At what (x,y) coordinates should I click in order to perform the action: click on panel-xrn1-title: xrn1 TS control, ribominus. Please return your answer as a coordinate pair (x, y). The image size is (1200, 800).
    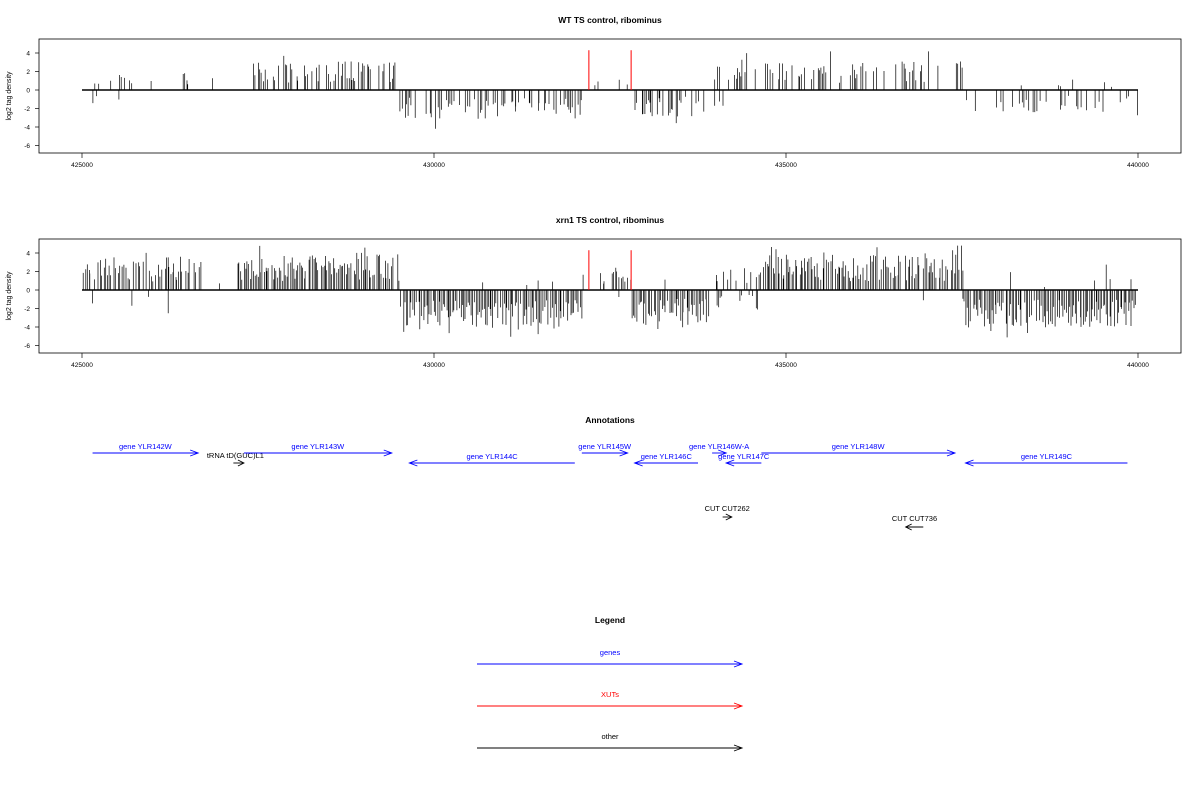
    Looking at the image, I should click on (610, 220).